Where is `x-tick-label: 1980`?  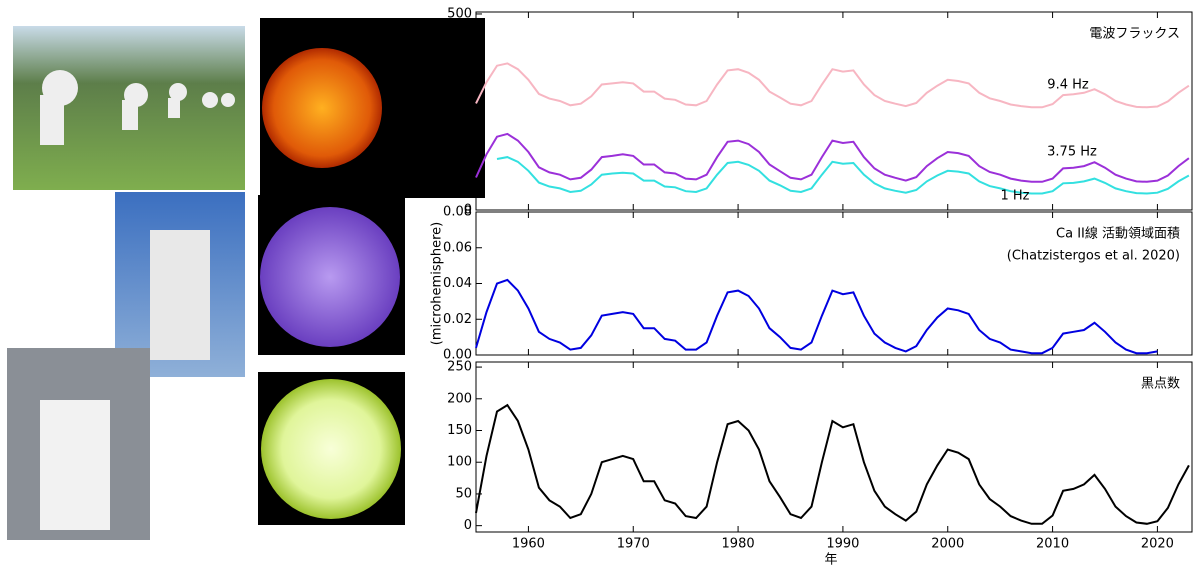
x-tick-label: 1980 is located at coordinates (738, 544).